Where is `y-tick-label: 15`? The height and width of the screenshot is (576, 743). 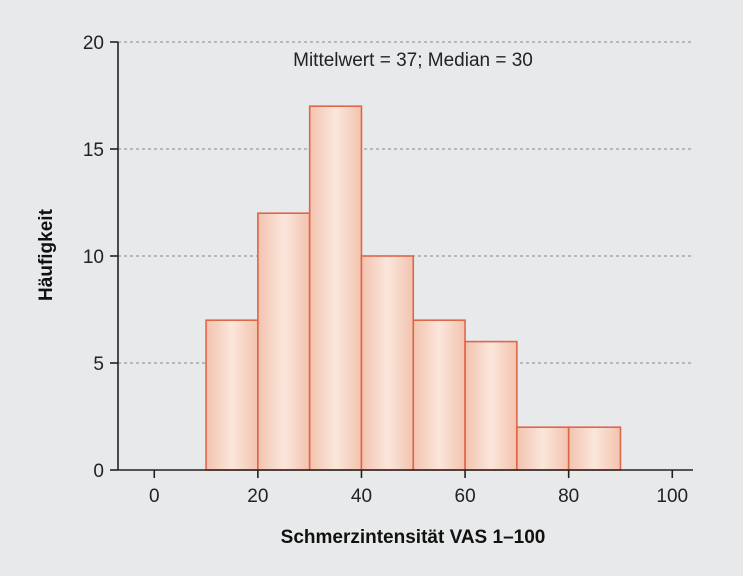 y-tick-label: 15 is located at coordinates (93, 150).